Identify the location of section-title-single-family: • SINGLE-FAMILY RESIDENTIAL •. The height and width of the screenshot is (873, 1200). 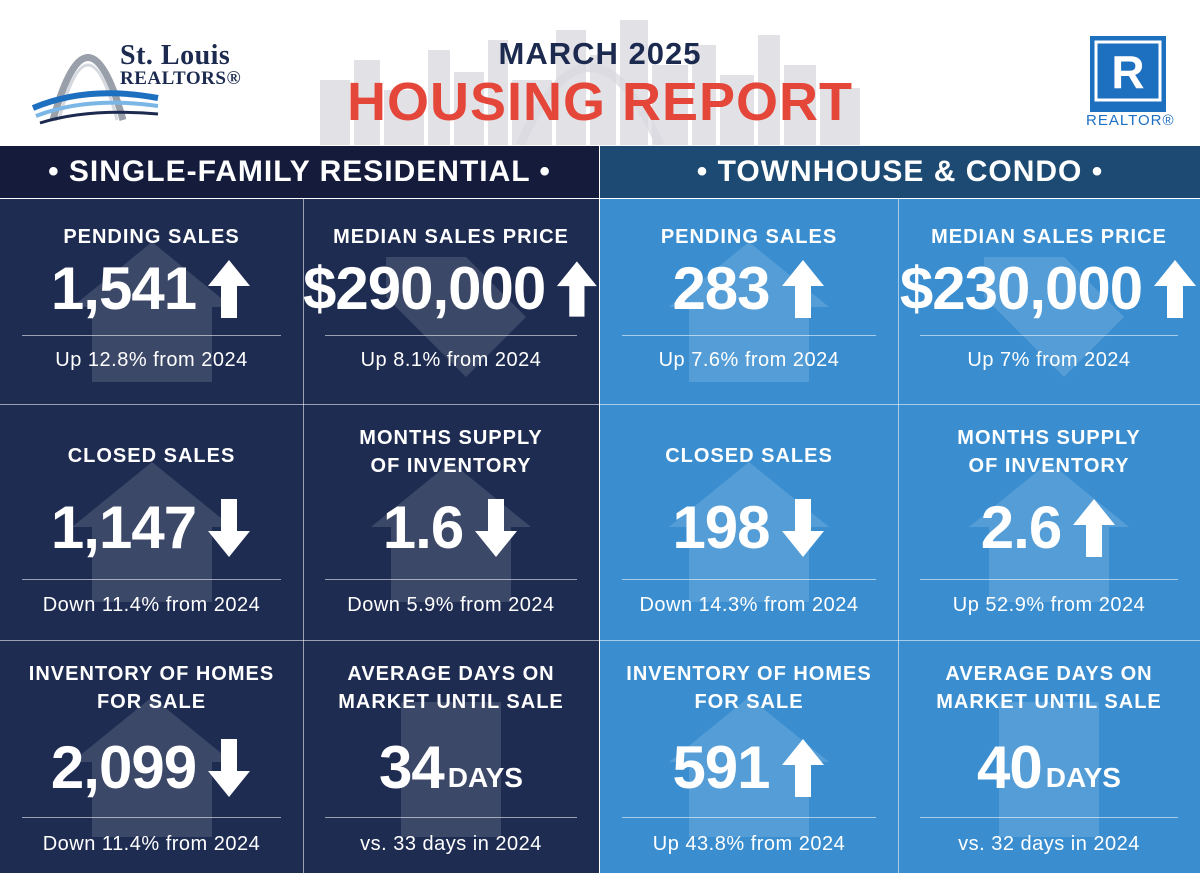
(299, 172).